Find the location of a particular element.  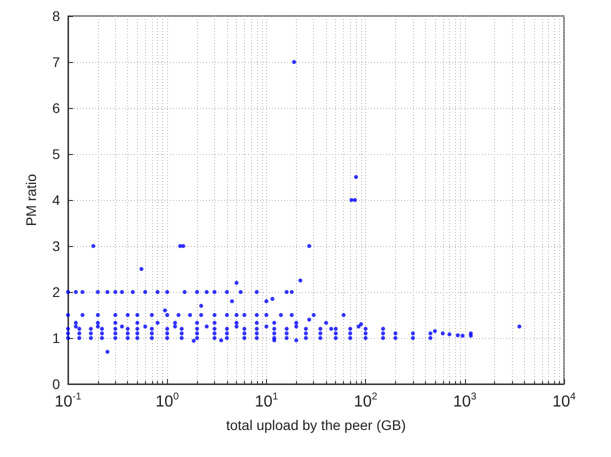

y-tick-label: 7 is located at coordinates (56, 62).